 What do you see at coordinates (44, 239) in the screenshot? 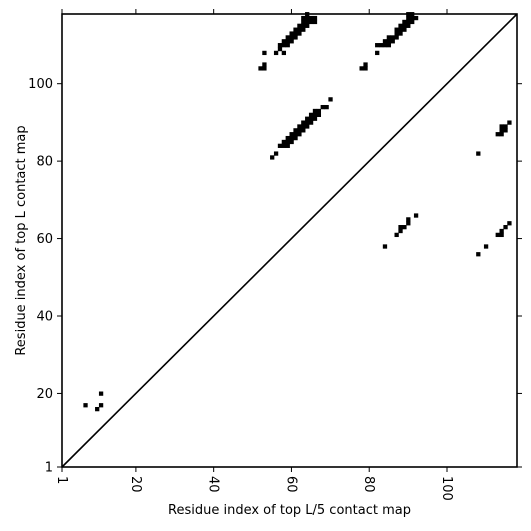
I see `y-tick-label: 60` at bounding box center [44, 239].